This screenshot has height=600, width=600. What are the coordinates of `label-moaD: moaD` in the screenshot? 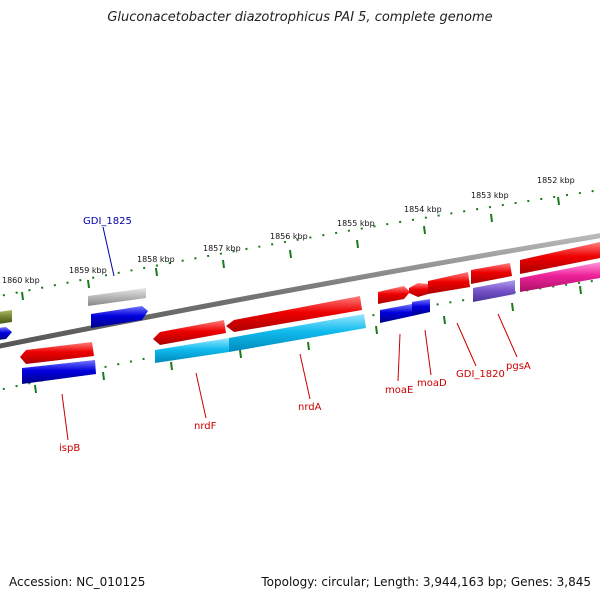 It's located at (432, 383).